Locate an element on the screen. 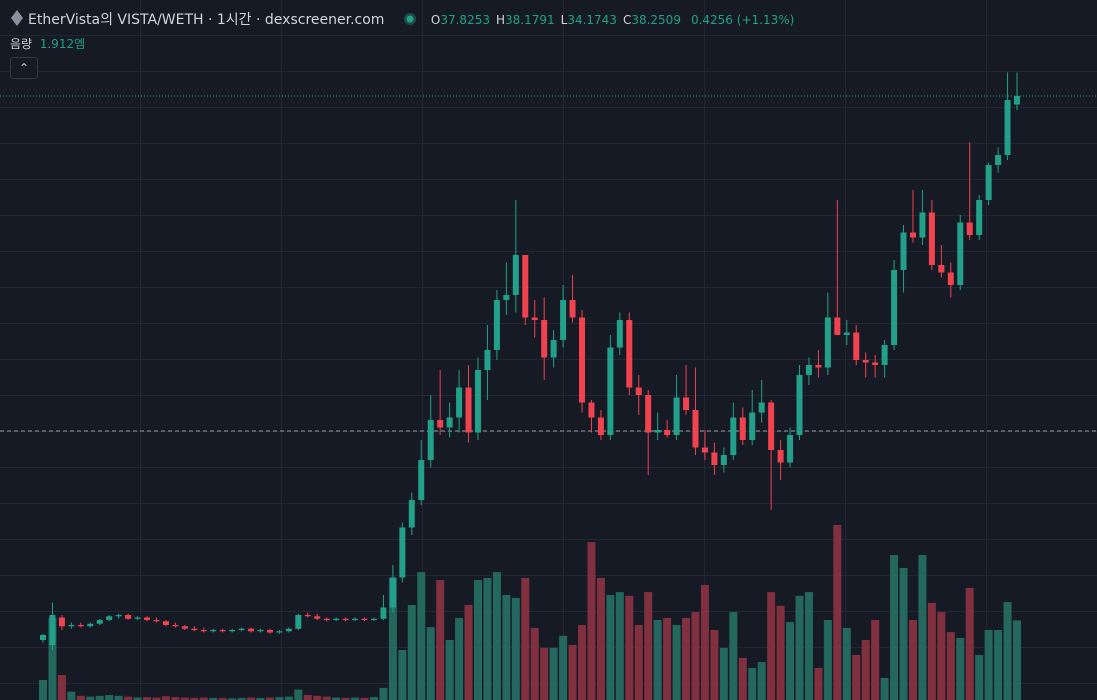 The width and height of the screenshot is (1097, 700). volume-legend: 음량 1.912엠 is located at coordinates (47, 43).